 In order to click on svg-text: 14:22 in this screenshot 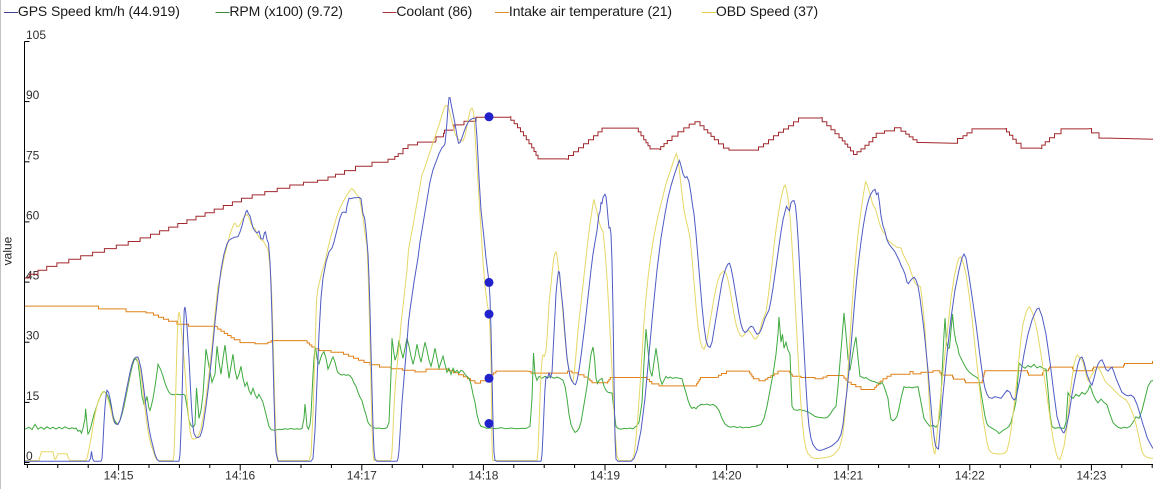, I will do `click(970, 476)`.